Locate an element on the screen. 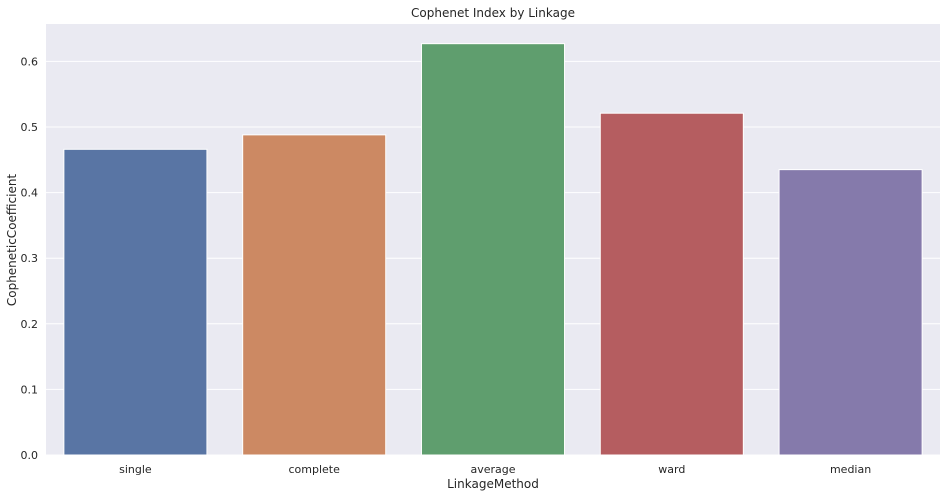 This screenshot has height=496, width=946. y-tick-label: 0.1 is located at coordinates (30, 389).